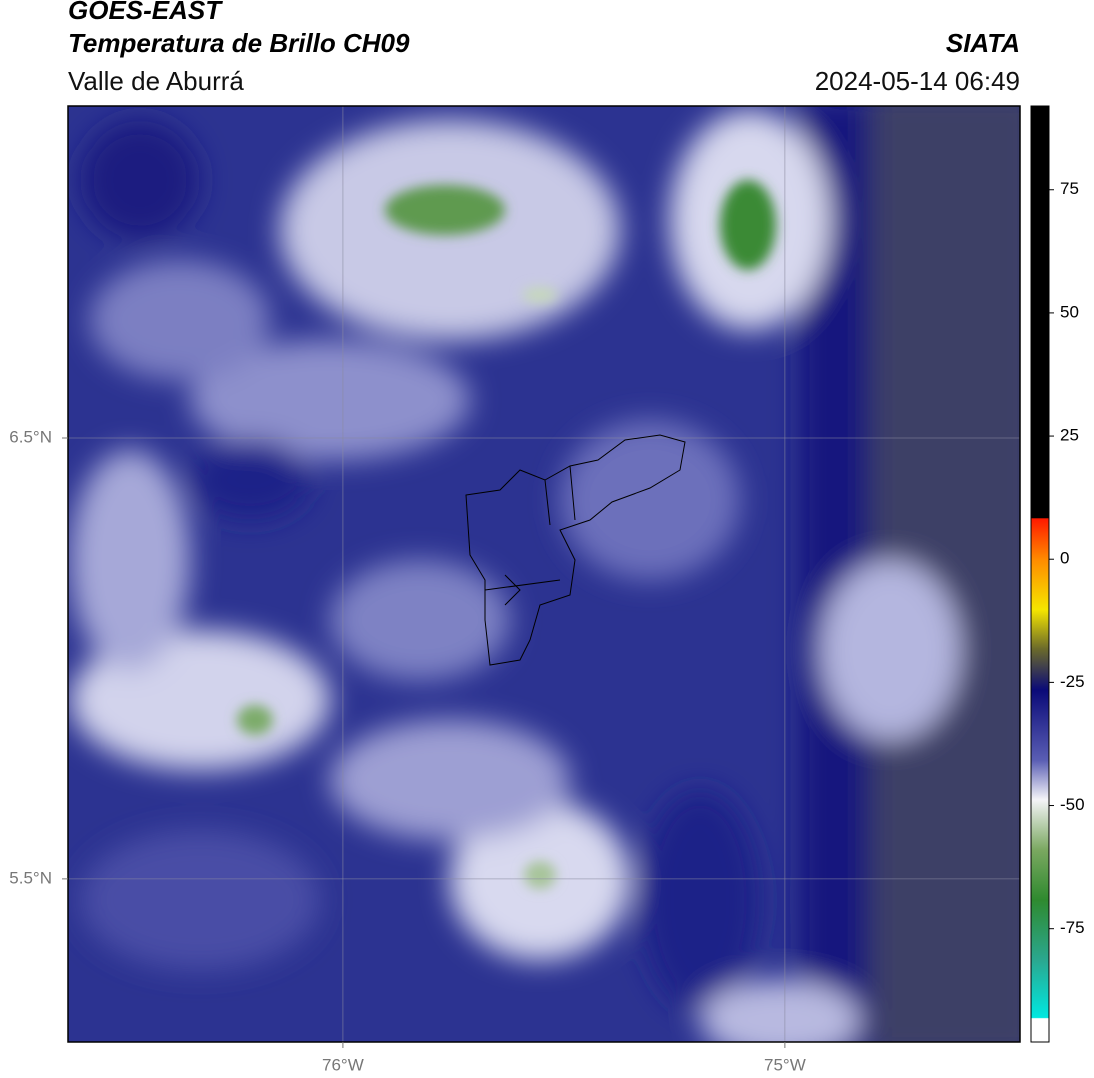  Describe the element at coordinates (917, 81) in the screenshot. I see `timestamp: 2024-05-14 06:49` at that location.